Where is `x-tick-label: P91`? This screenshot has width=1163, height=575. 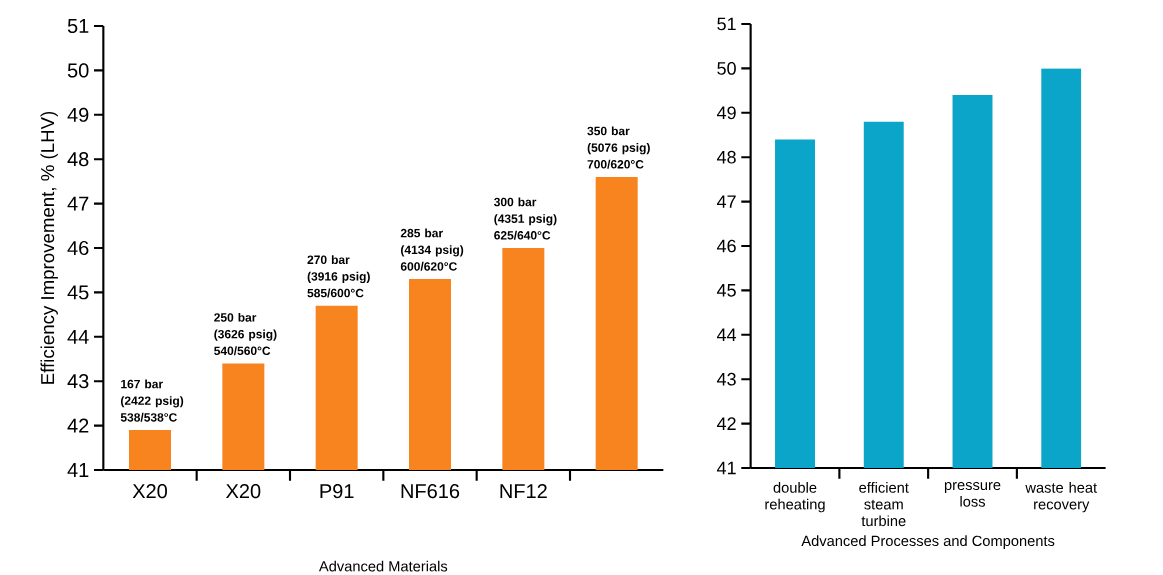
x-tick-label: P91 is located at coordinates (337, 491).